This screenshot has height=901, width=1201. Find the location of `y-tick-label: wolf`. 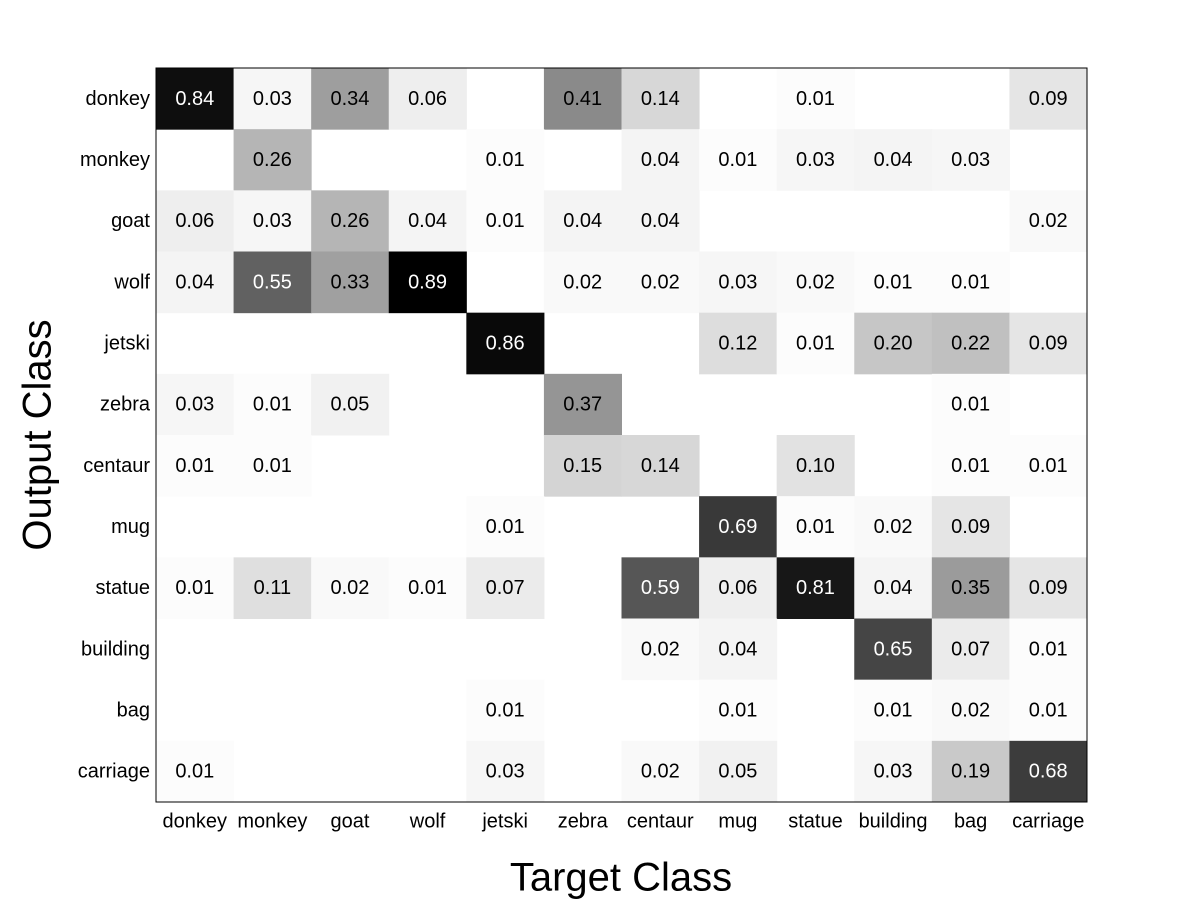

y-tick-label: wolf is located at coordinates (131, 282).